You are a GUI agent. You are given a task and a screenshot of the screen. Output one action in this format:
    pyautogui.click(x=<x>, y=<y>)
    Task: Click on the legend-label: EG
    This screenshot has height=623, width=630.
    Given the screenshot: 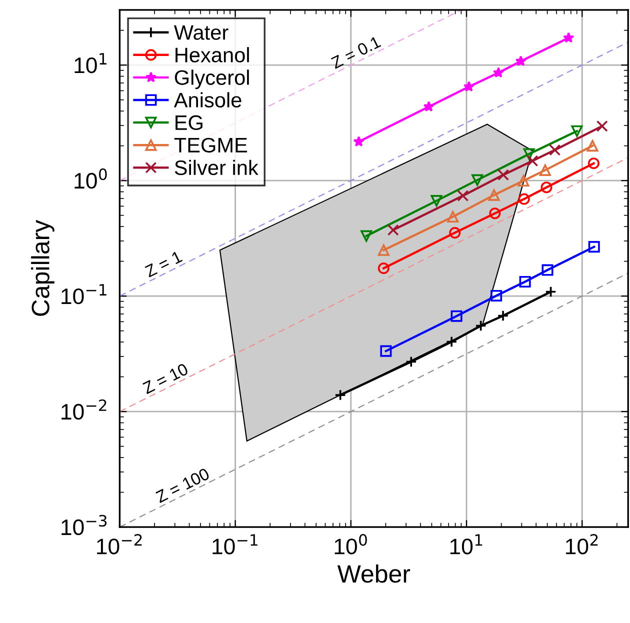 What is the action you would take?
    pyautogui.click(x=189, y=122)
    